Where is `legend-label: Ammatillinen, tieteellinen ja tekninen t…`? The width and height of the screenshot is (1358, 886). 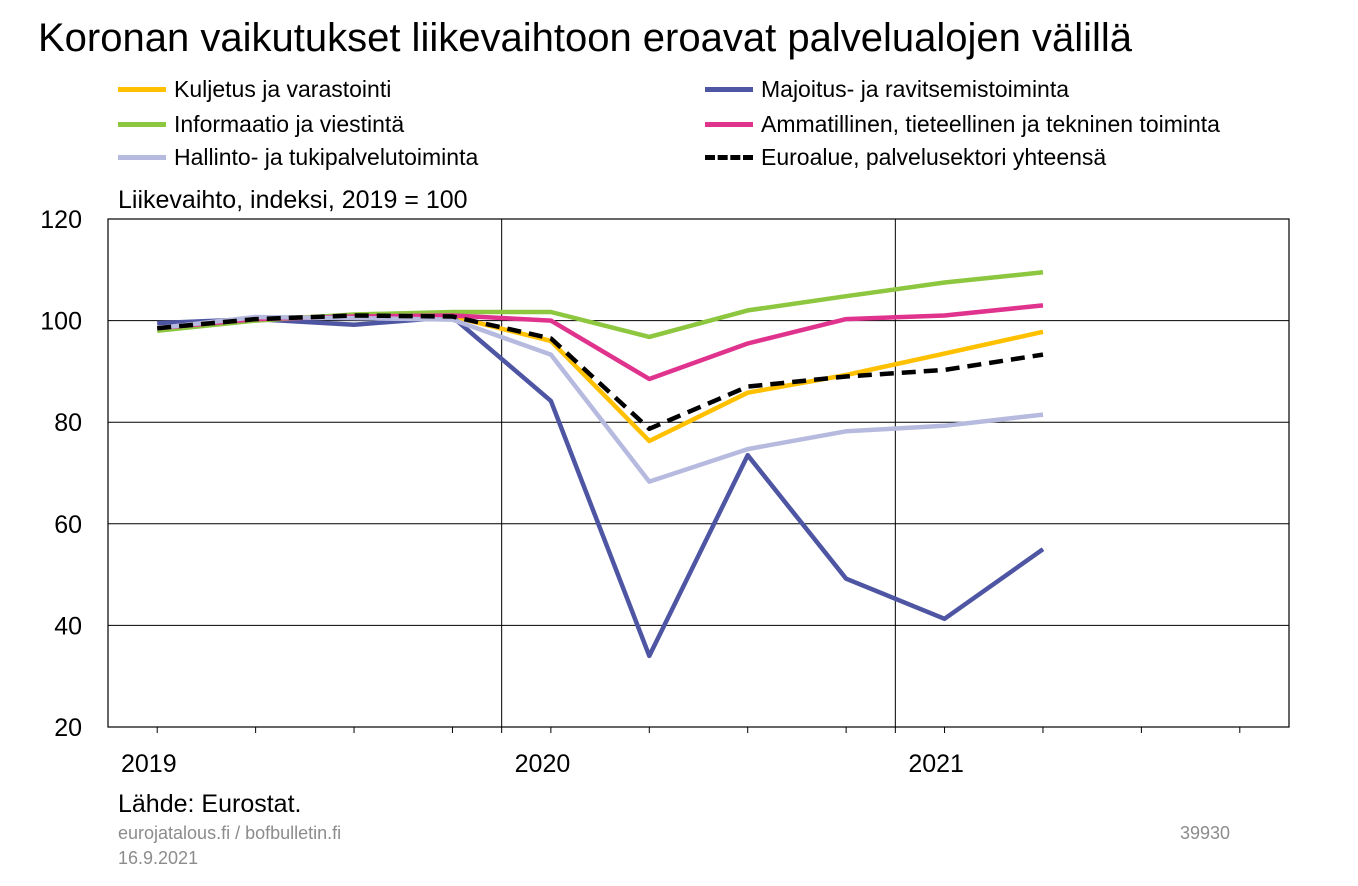 legend-label: Ammatillinen, tieteellinen ja tekninen t… is located at coordinates (990, 123).